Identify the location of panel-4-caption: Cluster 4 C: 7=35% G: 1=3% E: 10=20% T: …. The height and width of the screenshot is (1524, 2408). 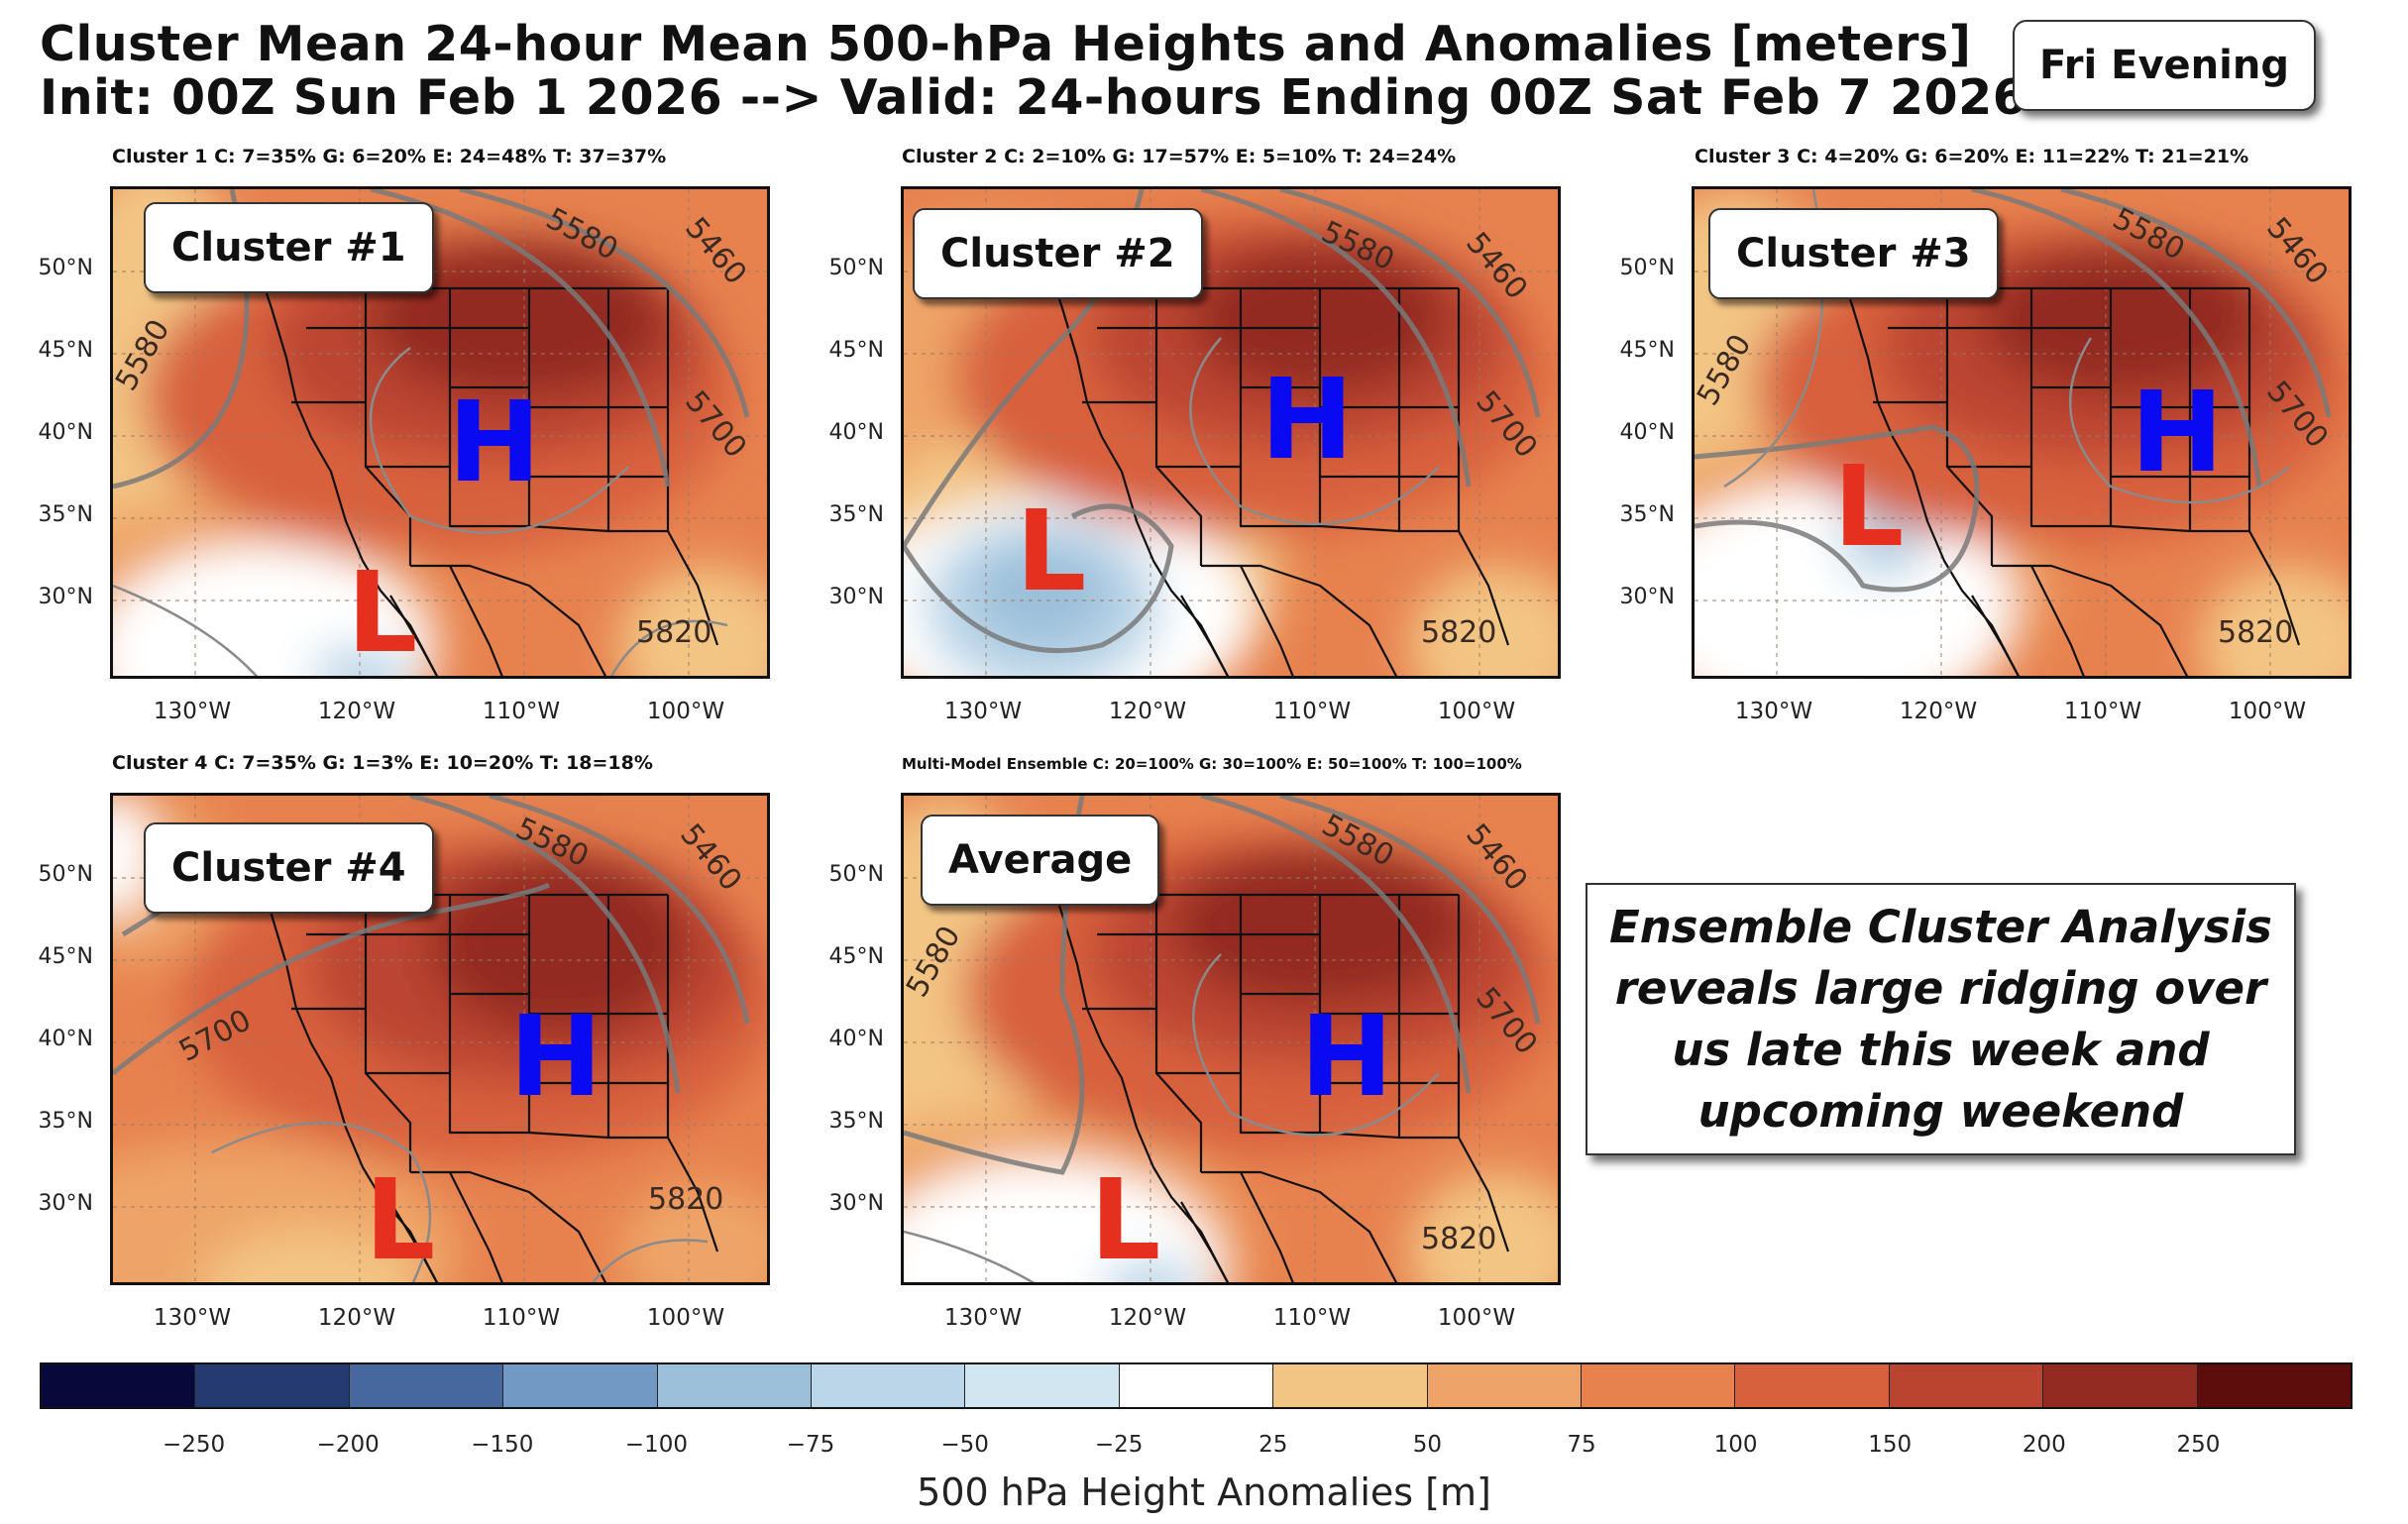
(382, 763).